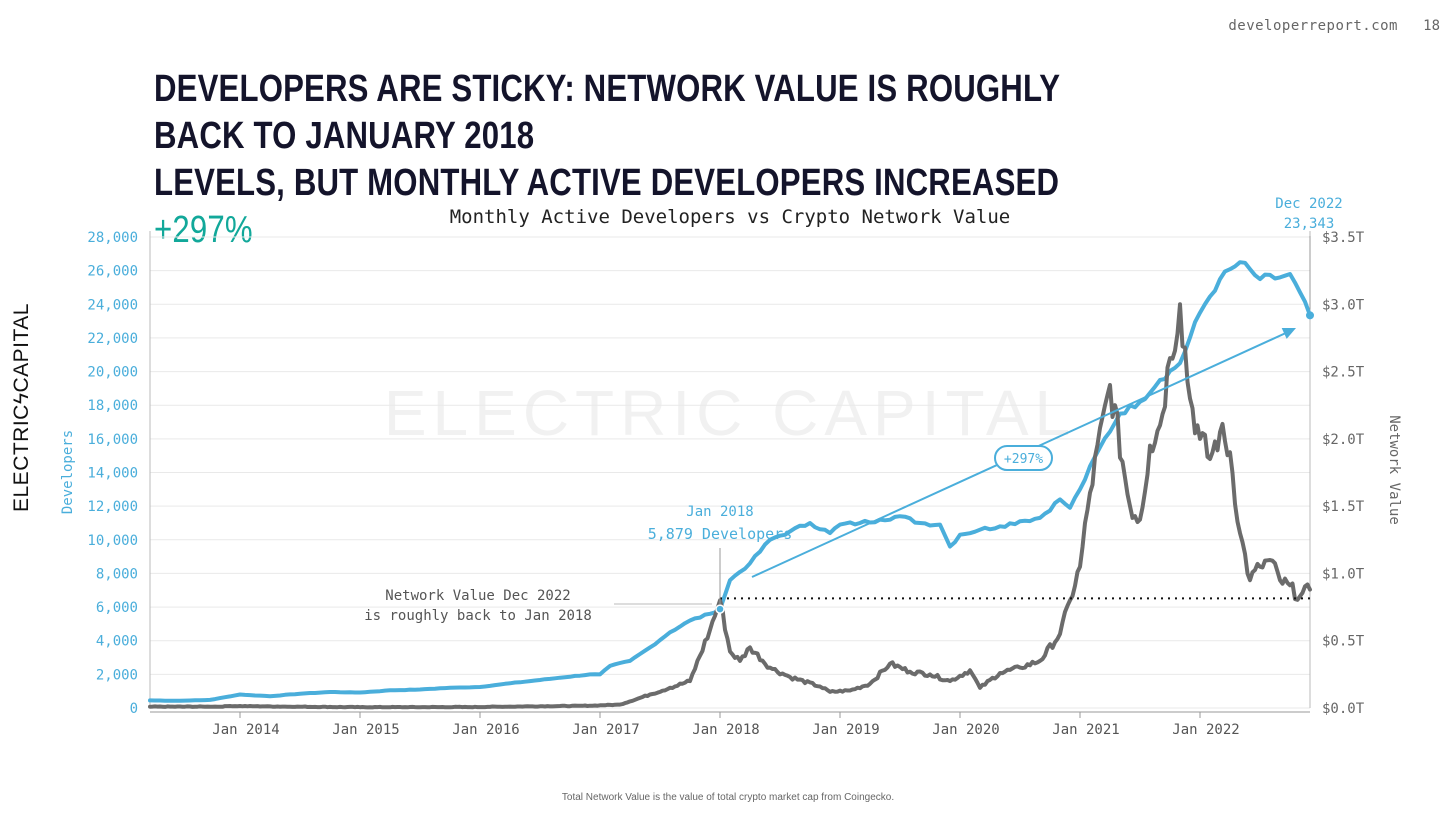 This screenshot has height=820, width=1456. What do you see at coordinates (1343, 440) in the screenshot?
I see `y-tick-right: $2.0T` at bounding box center [1343, 440].